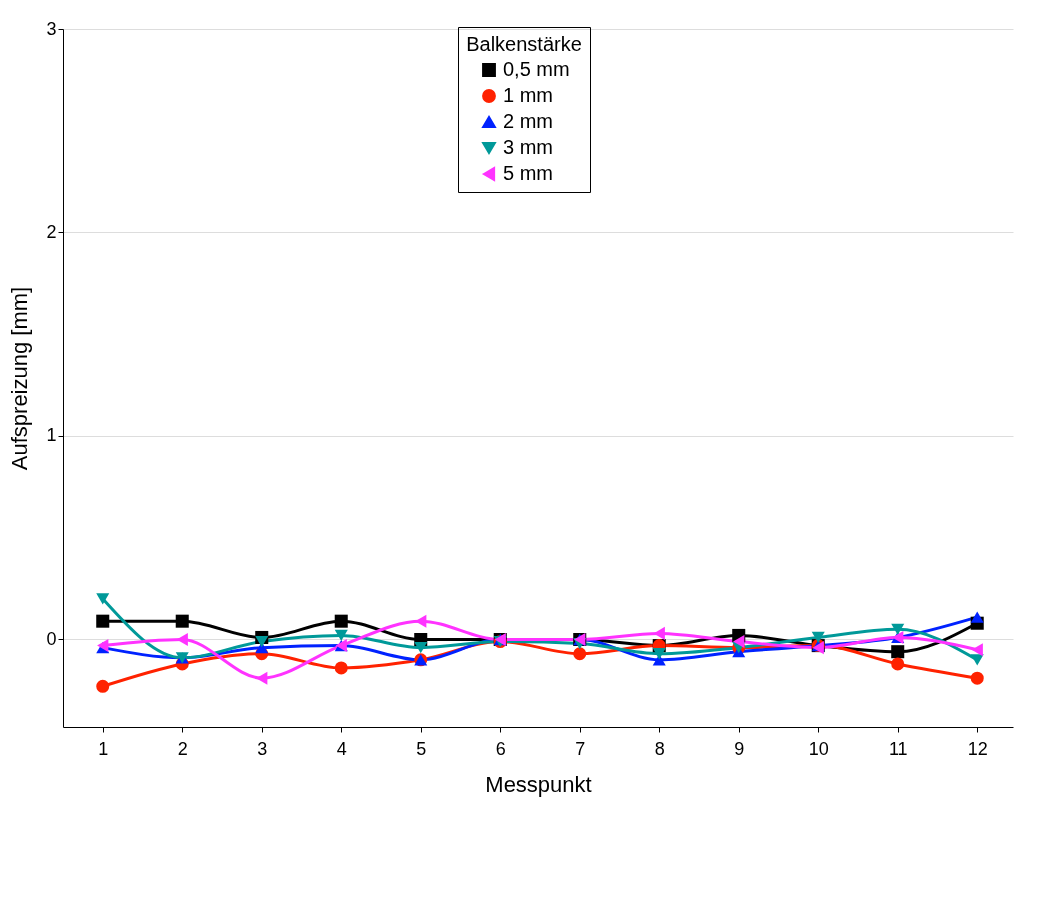  What do you see at coordinates (421, 748) in the screenshot?
I see `x-tick-label: 5` at bounding box center [421, 748].